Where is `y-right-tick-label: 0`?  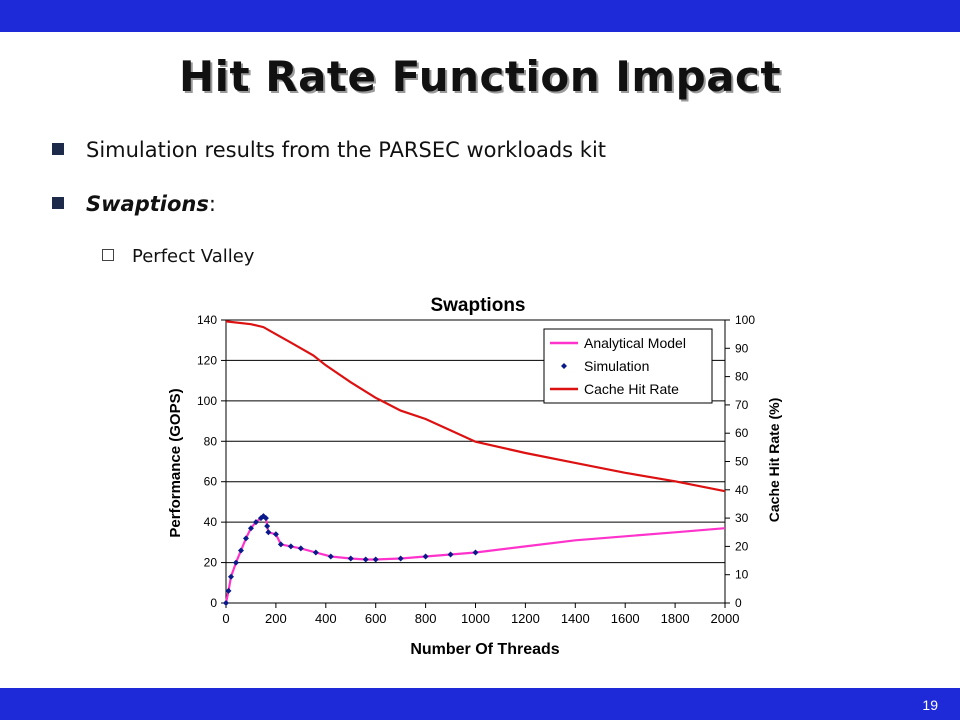
y-right-tick-label: 0 is located at coordinates (738, 603).